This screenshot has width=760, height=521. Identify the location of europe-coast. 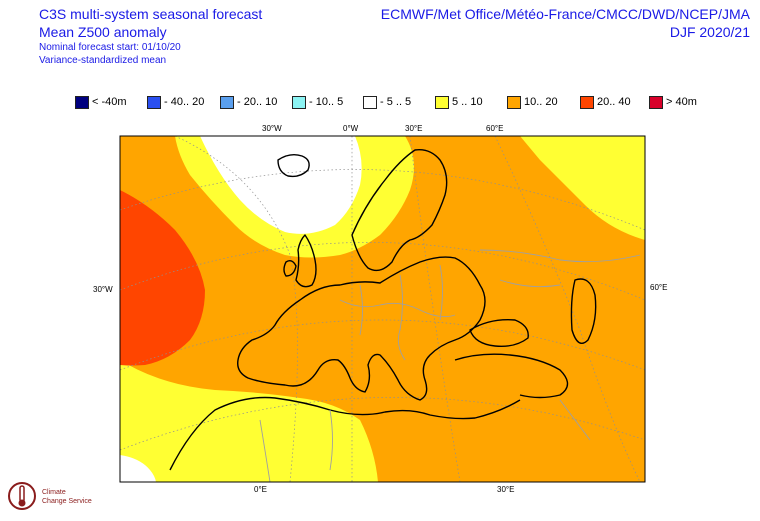
(361, 328).